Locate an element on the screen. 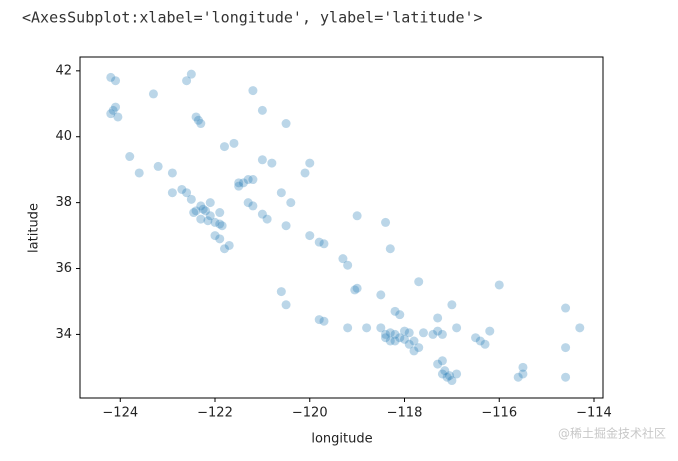  x-tick-label: −124 is located at coordinates (120, 413).